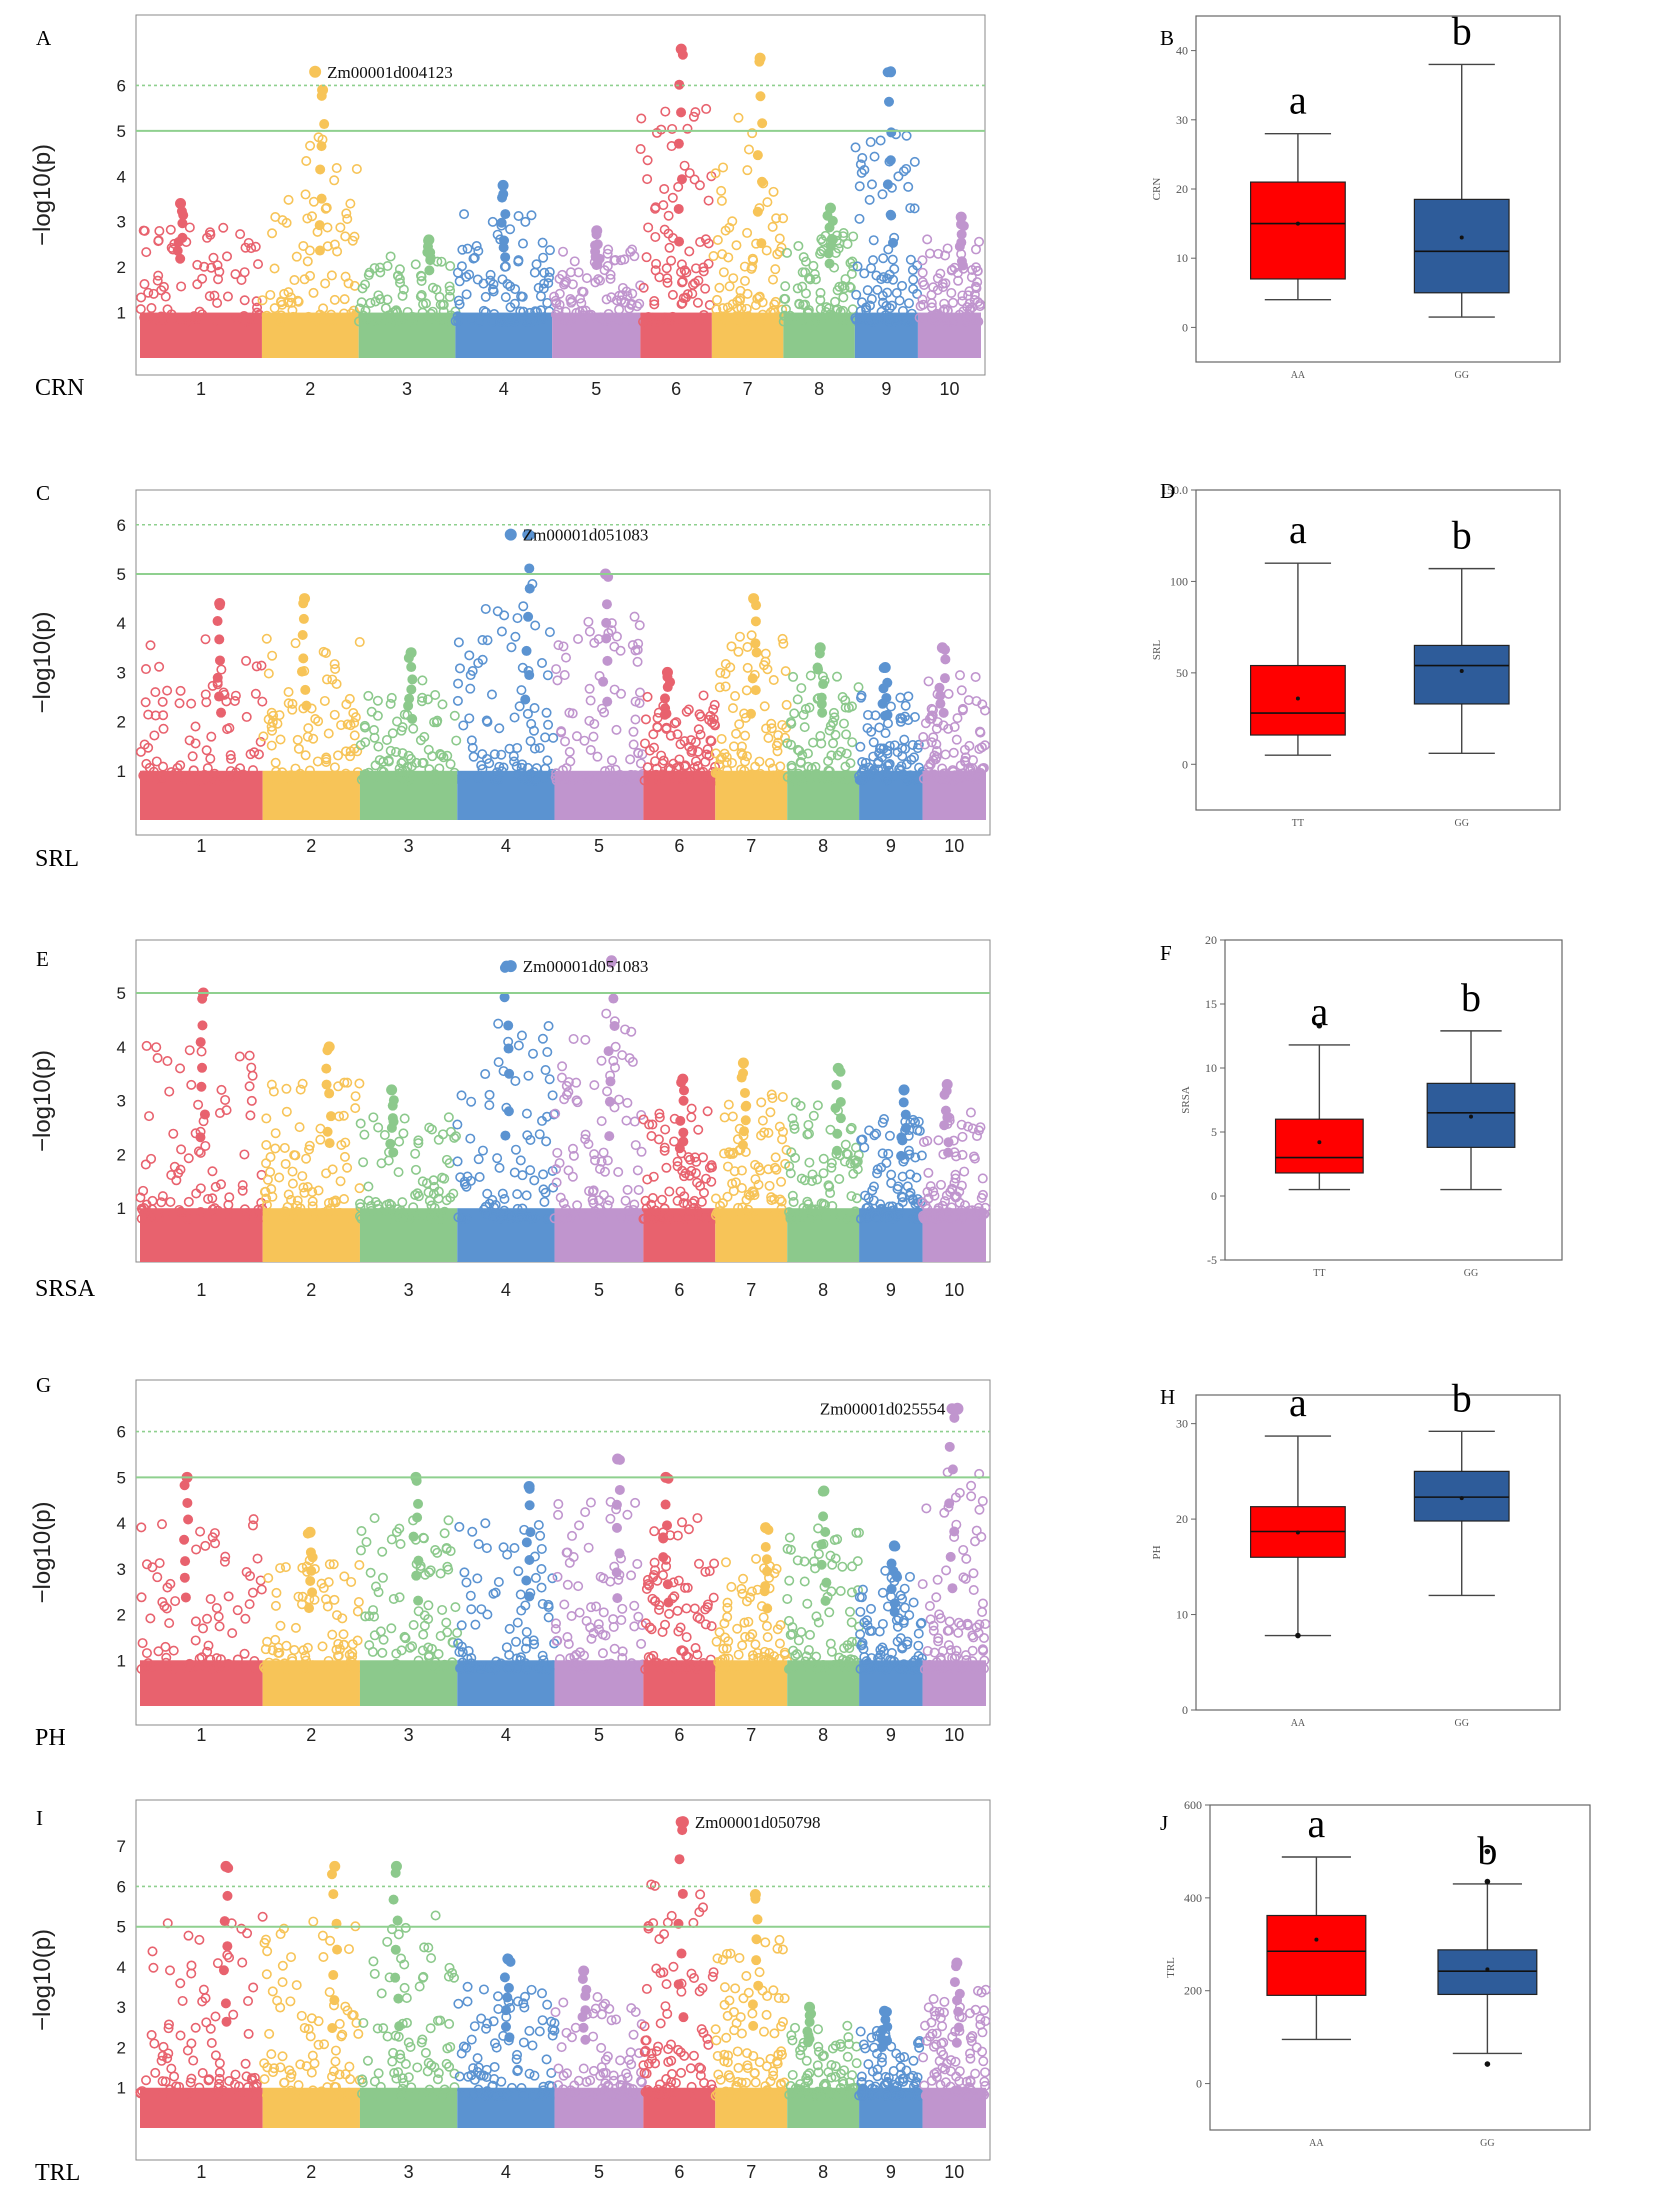 This screenshot has width=1672, height=2192. What do you see at coordinates (676, 200) in the screenshot?
I see `chromosome-6-points` at bounding box center [676, 200].